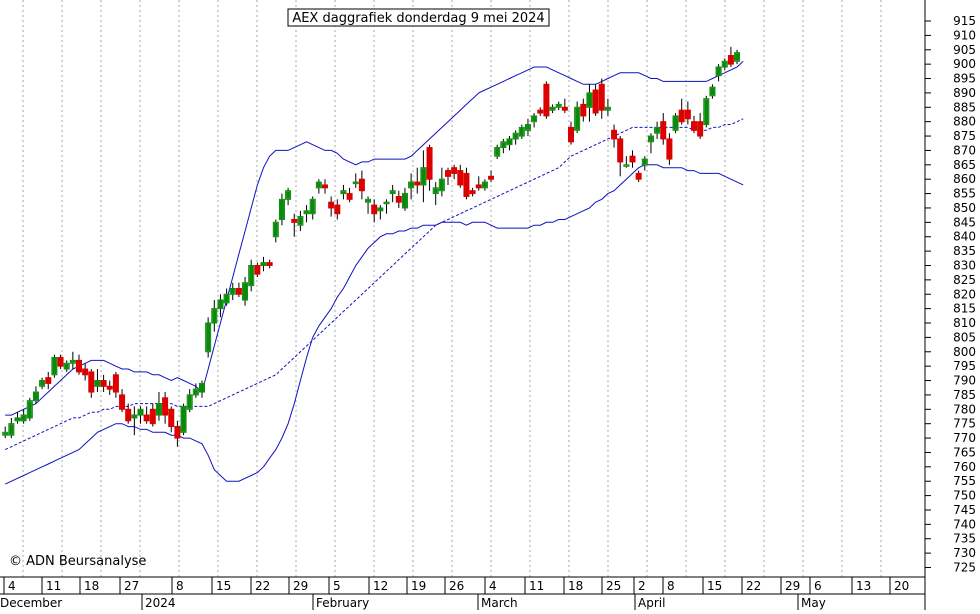  What do you see at coordinates (964, 323) in the screenshot?
I see `y-tick-label: 810` at bounding box center [964, 323].